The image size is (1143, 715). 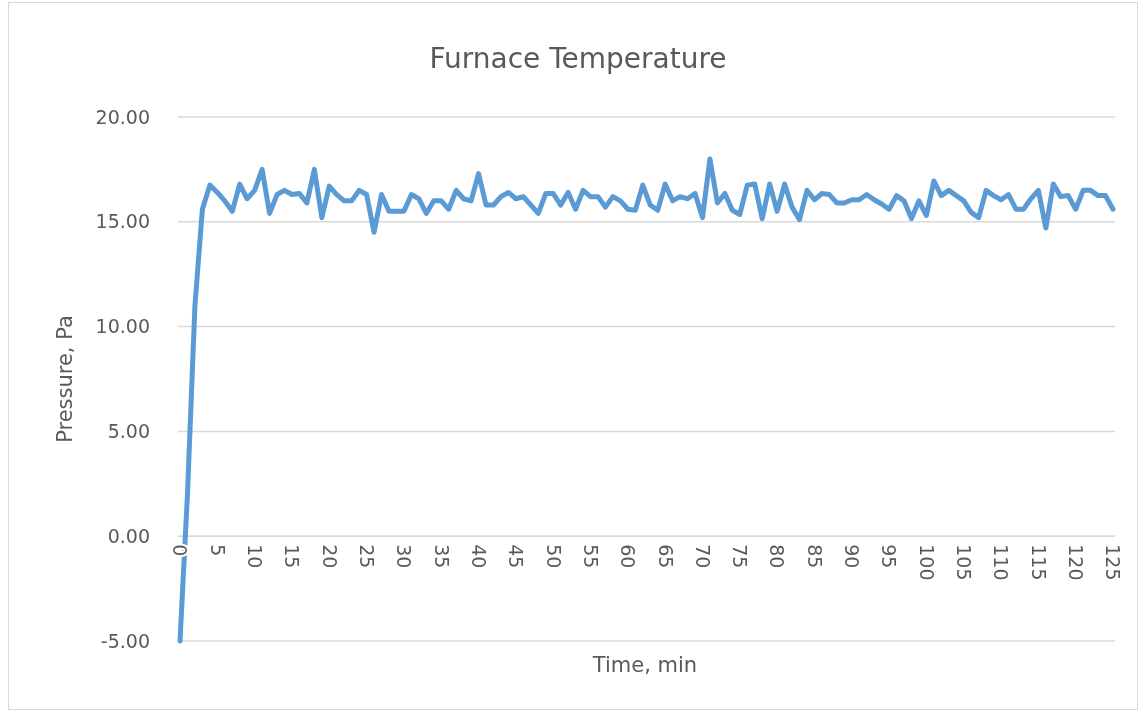 I want to click on y-tick-label: 20.00, so click(x=122, y=116).